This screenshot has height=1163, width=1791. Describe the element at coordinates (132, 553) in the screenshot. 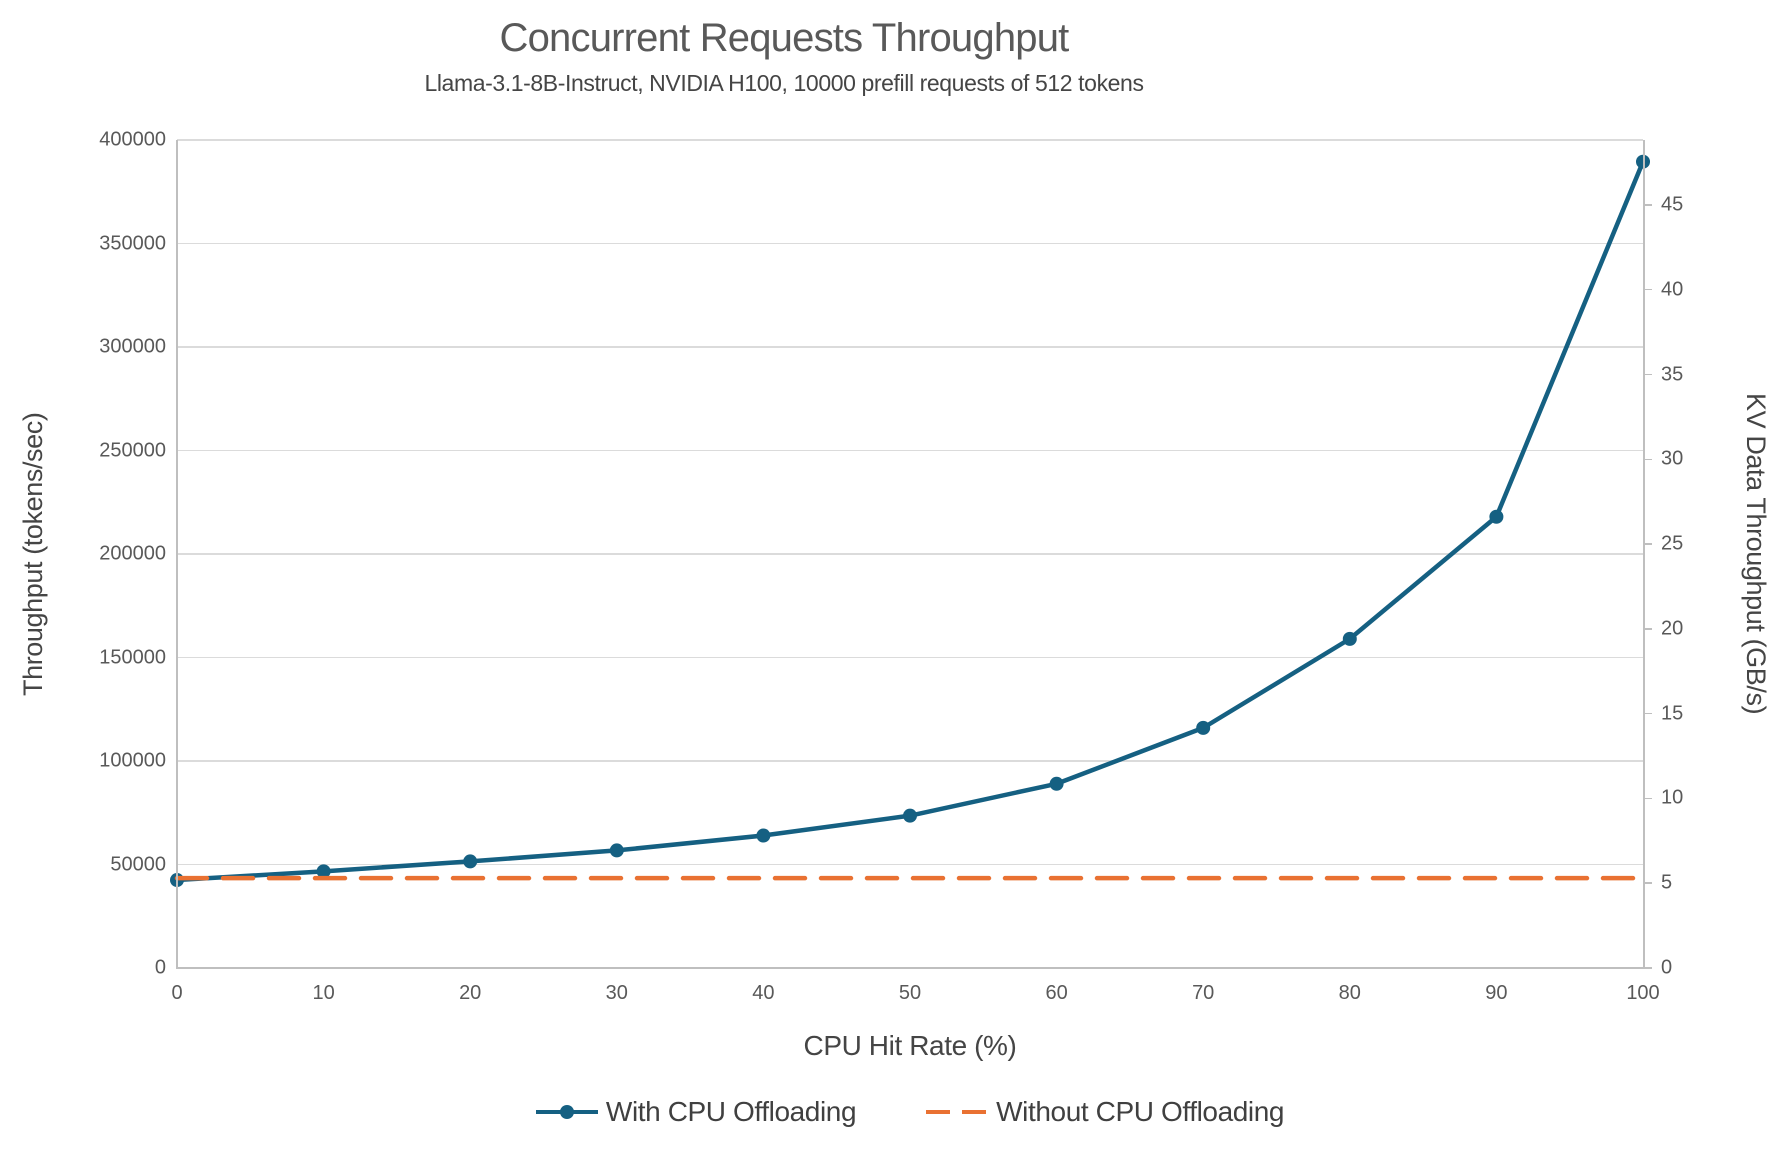

I see `y-axis-left-tick-label: 200000` at that location.